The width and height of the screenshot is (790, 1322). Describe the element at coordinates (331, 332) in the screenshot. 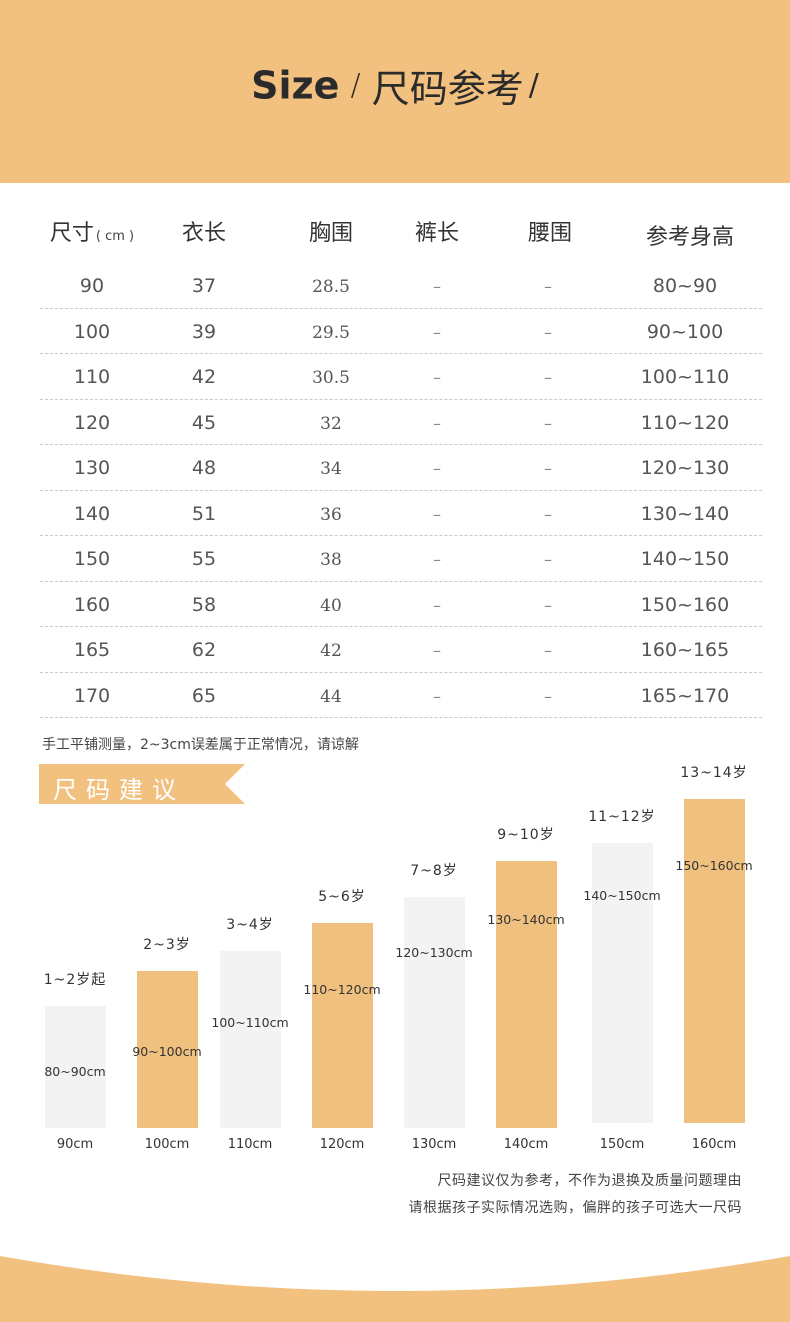

I see `cell-chest: 29.5` at that location.